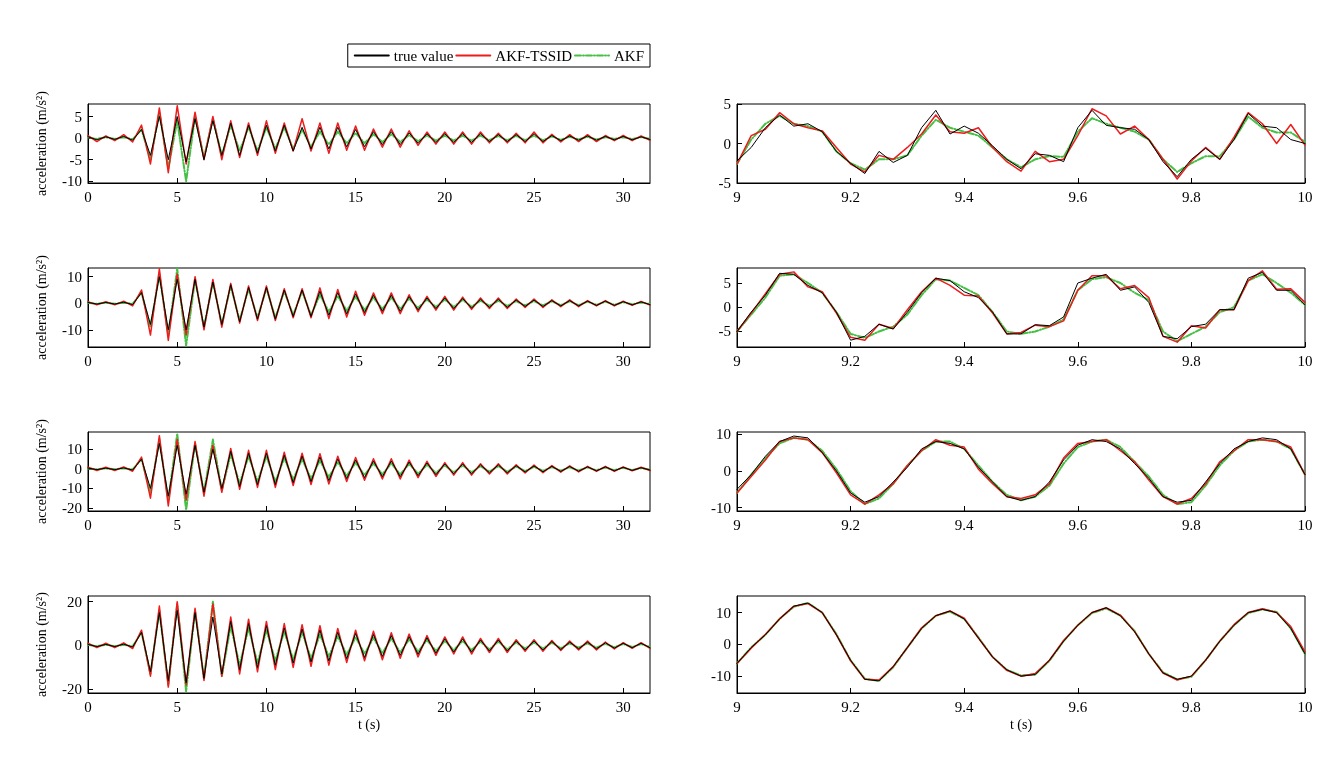  Describe the element at coordinates (74, 601) in the screenshot. I see `y-tick-label: 20` at that location.